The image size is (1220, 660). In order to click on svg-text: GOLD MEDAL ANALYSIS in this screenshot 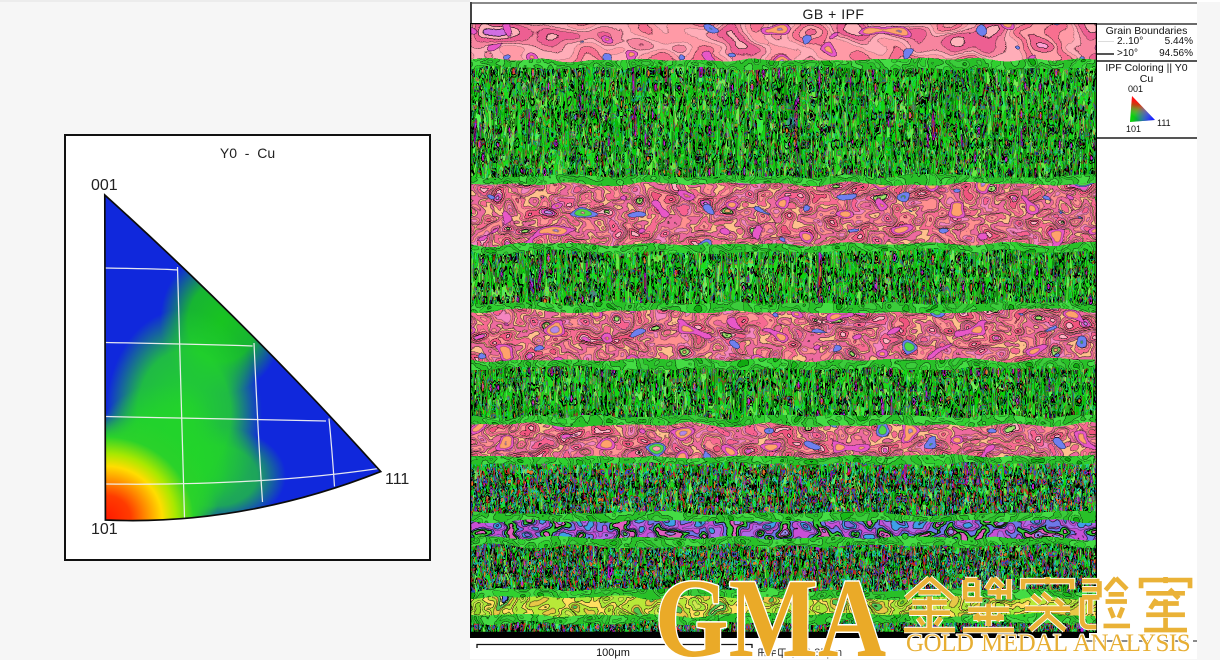, I will do `click(1048, 643)`.